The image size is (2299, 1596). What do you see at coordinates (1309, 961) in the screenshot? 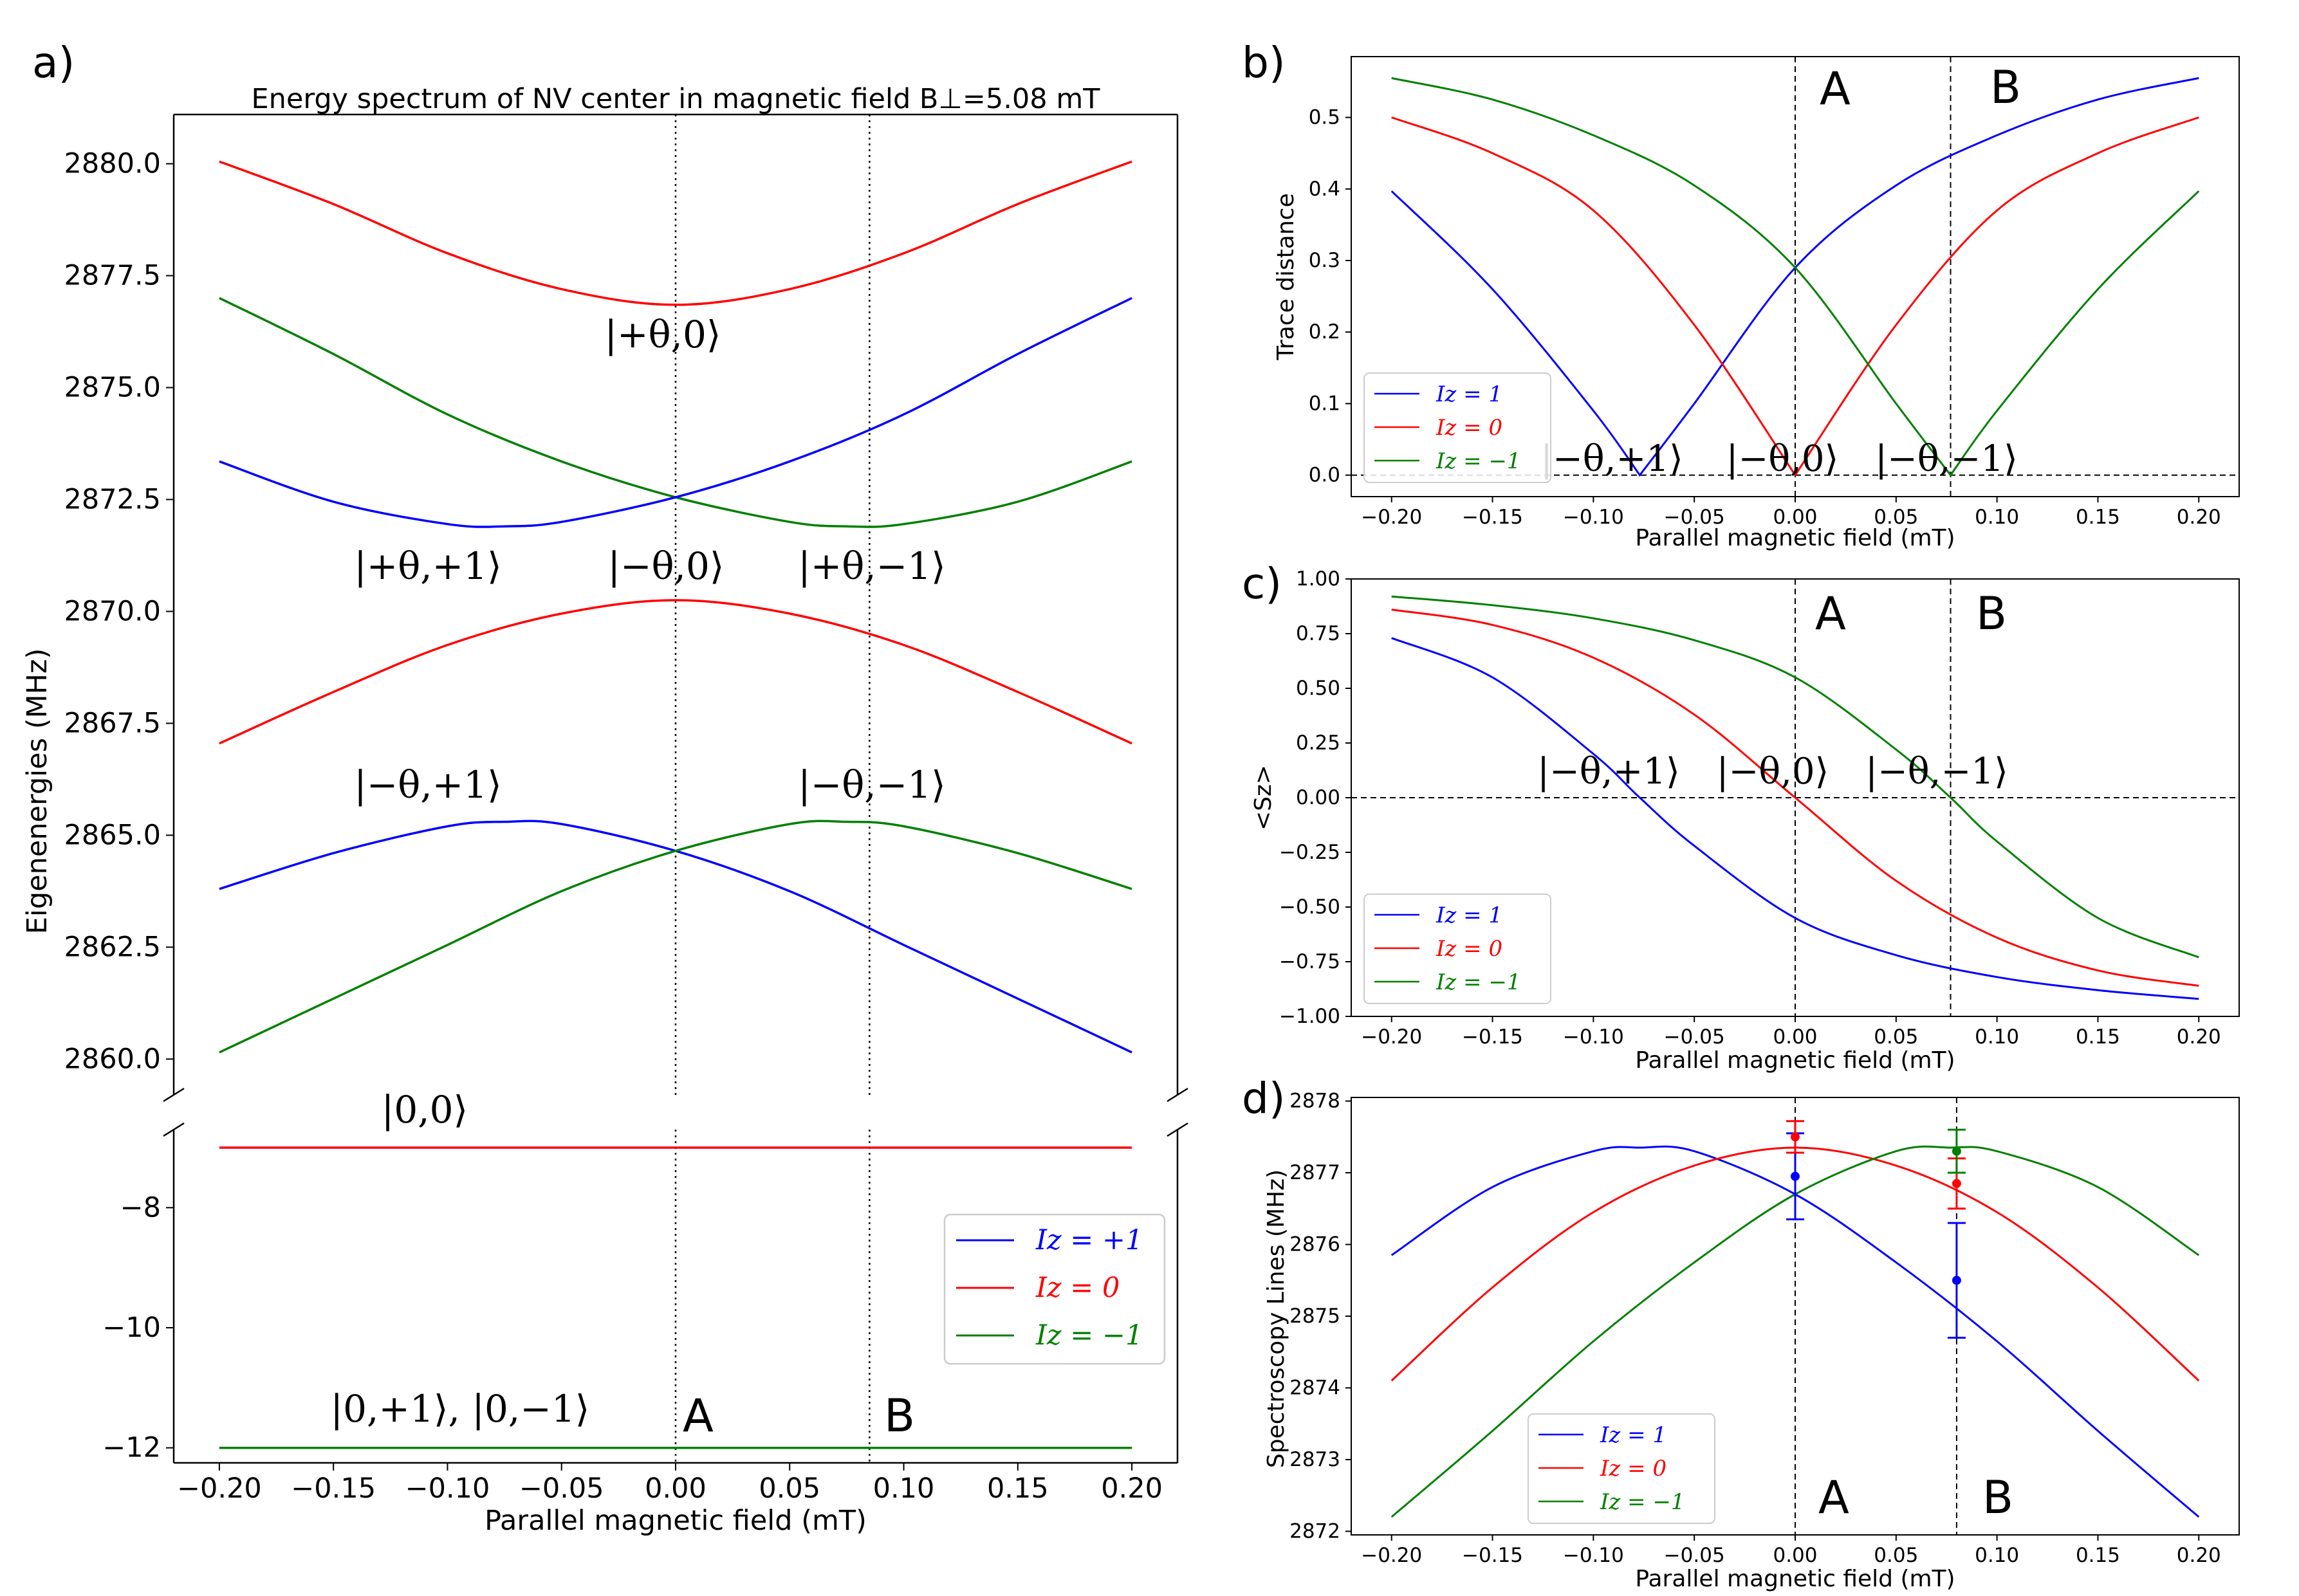
I see `chart-c-ytick-label-0-75: −0.75` at bounding box center [1309, 961].